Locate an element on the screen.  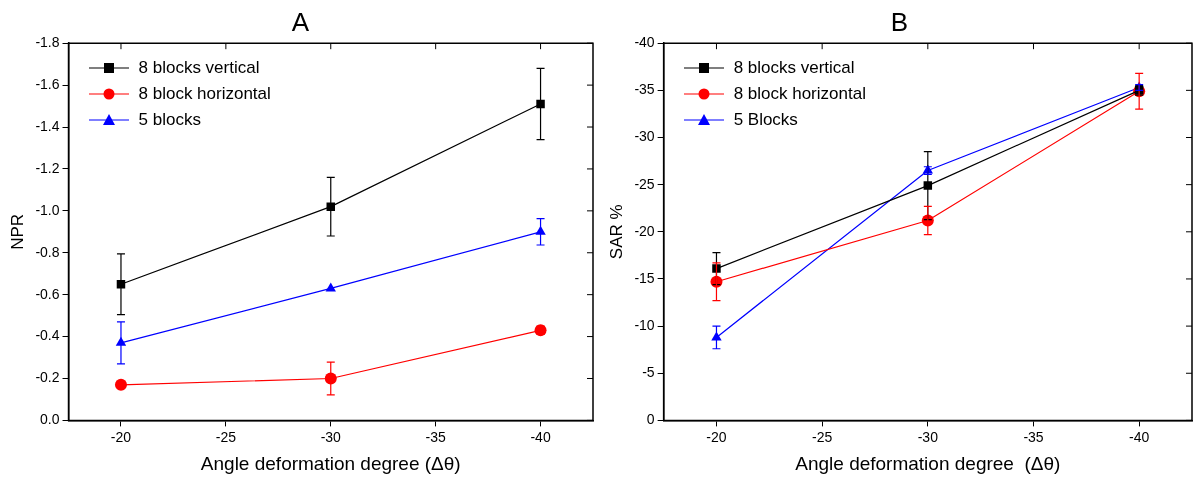
y-tick-label: -1.2 is located at coordinates (47, 167).